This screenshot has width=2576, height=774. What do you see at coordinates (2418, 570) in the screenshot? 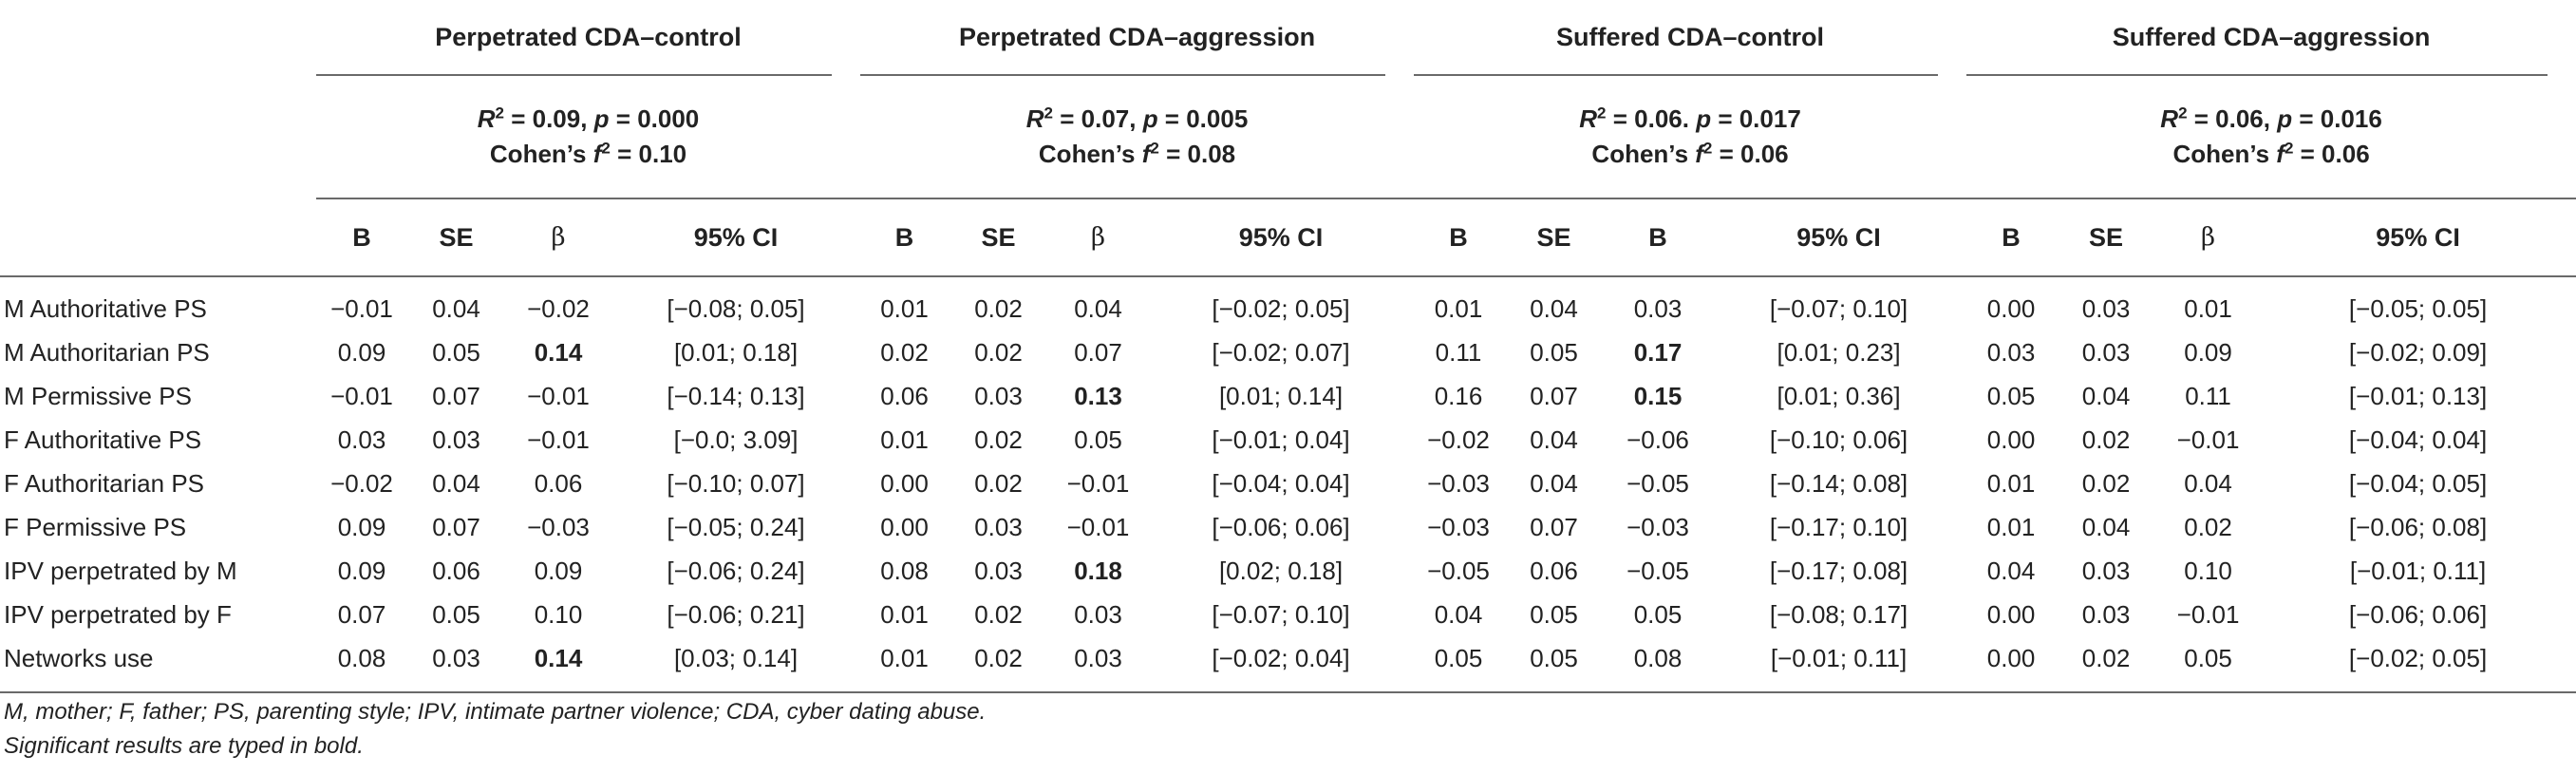
I see `table-cell: [−0.01; 0.11]` at bounding box center [2418, 570].